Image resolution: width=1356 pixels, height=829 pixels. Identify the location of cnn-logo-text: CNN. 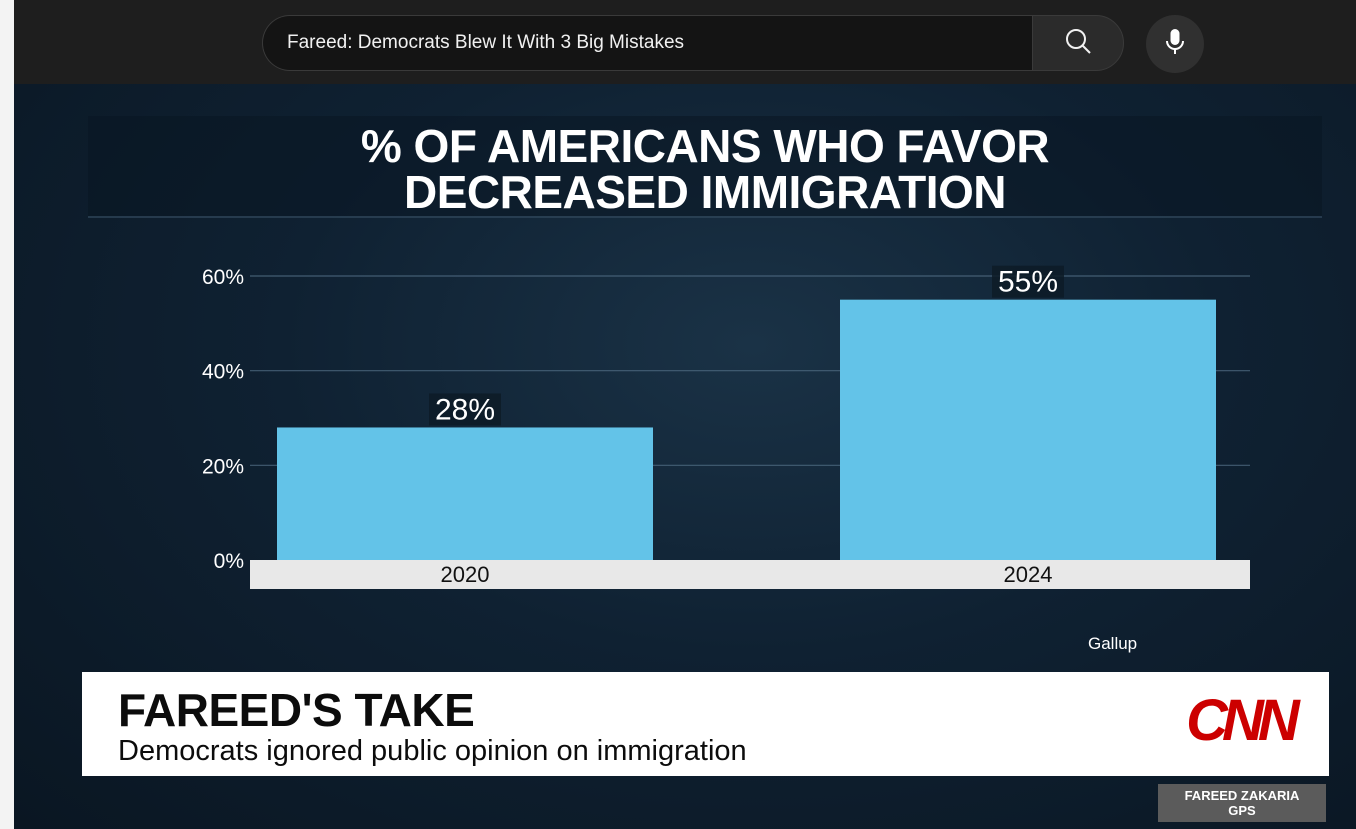
(1243, 720).